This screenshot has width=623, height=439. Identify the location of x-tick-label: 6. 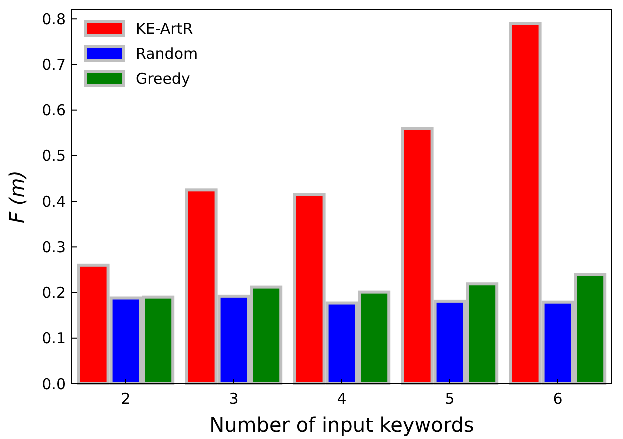
(558, 399).